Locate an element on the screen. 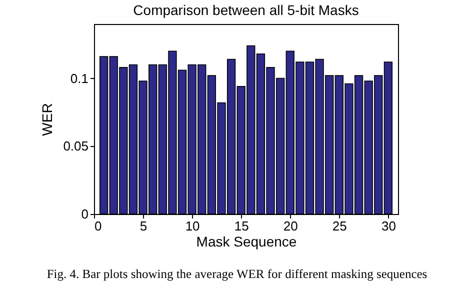  y-tick-label: 0 is located at coordinates (84, 214).